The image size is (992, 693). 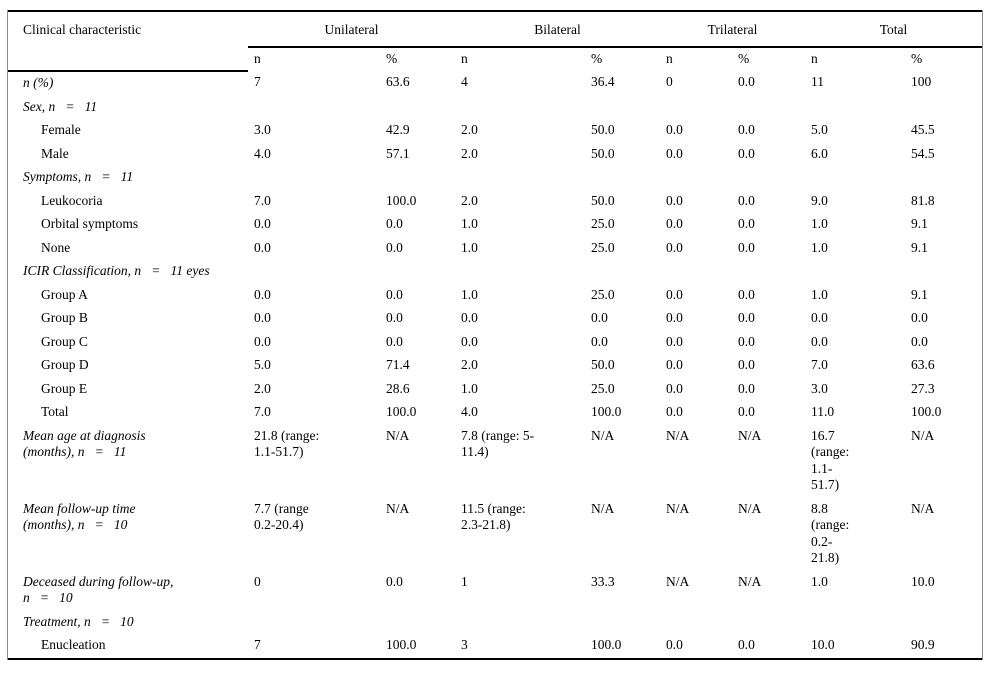 I want to click on row-label: Mean follow-up time (months), n = 10, so click(x=79, y=516).